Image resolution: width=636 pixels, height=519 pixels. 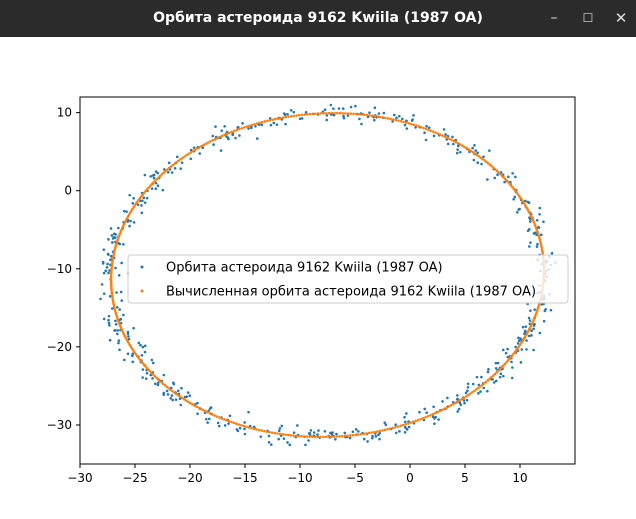 I want to click on x-tick-label: 5, so click(x=465, y=478).